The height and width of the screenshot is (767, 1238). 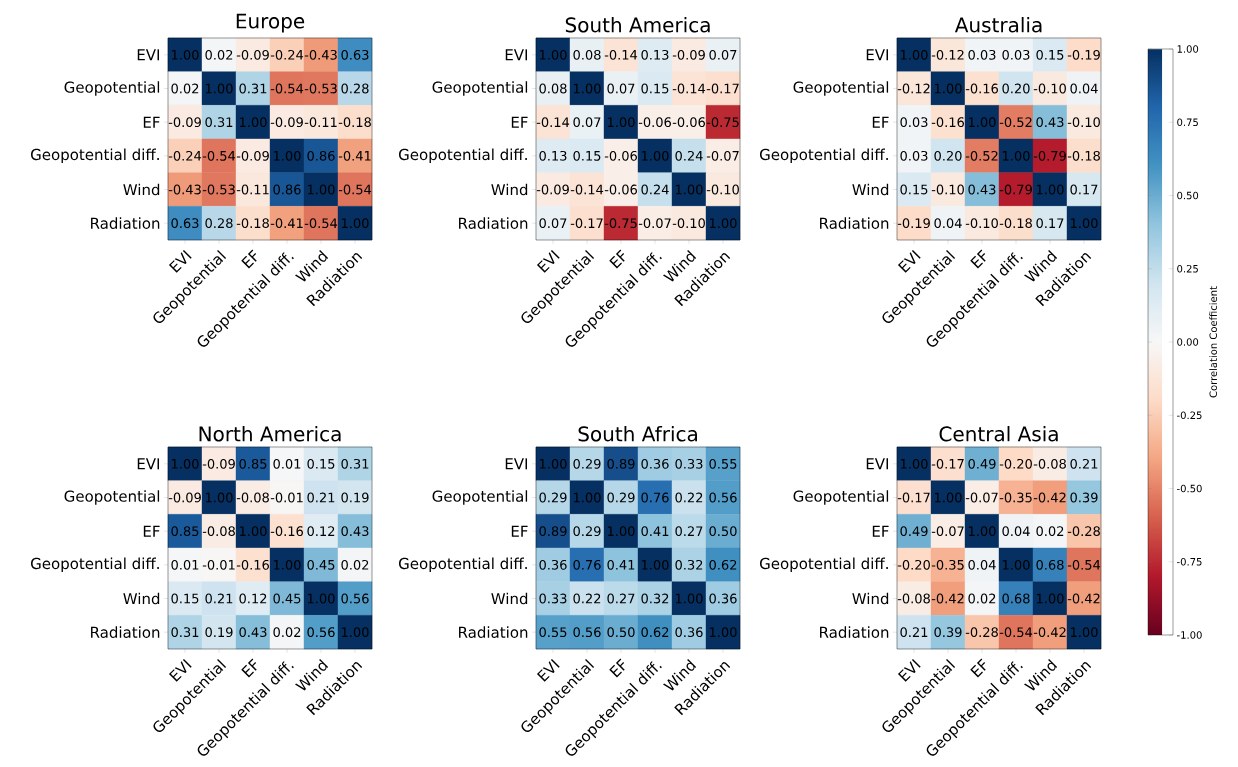 What do you see at coordinates (1016, 54) in the screenshot?
I see `data-label: 0.03` at bounding box center [1016, 54].